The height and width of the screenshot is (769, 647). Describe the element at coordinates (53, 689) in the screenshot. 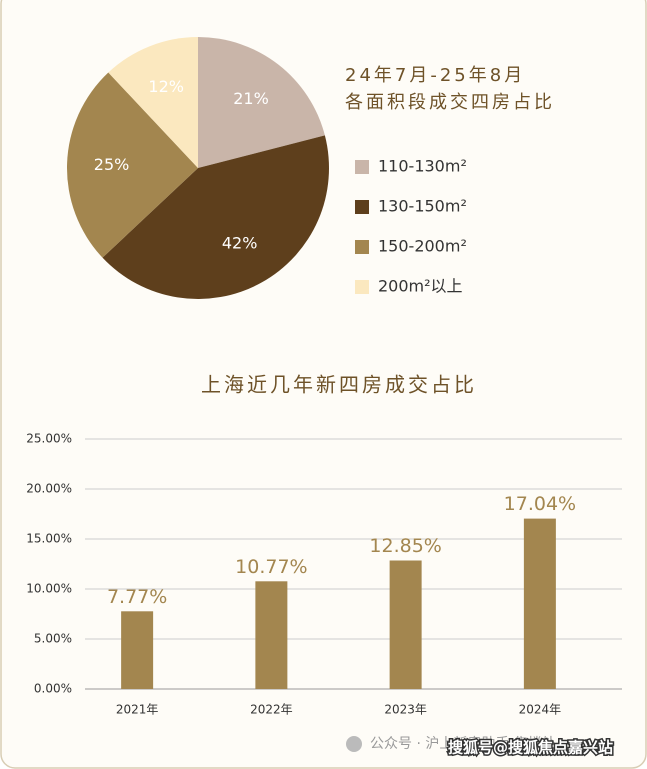

I see `y-tick-label: 0.00%` at that location.